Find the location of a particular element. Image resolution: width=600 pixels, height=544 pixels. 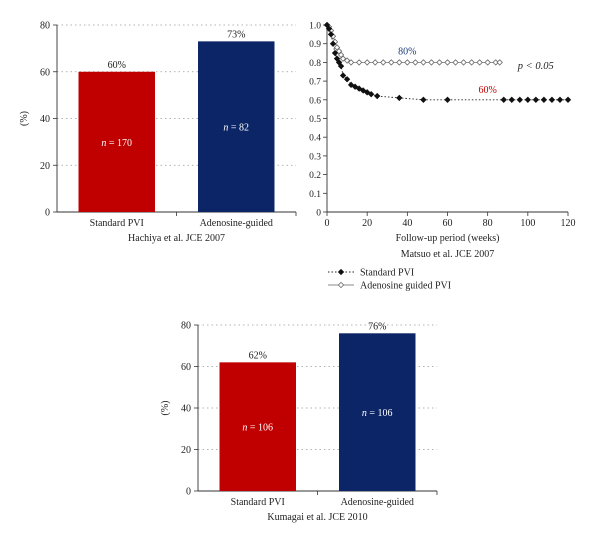

x-tick-label: 100 is located at coordinates (527, 223).